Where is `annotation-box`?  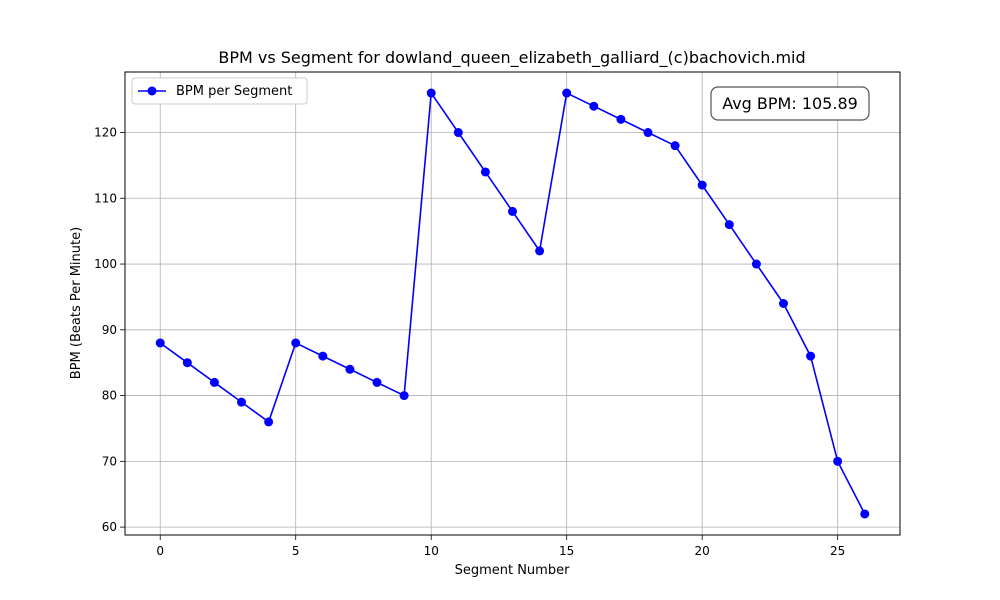
annotation-box is located at coordinates (790, 103).